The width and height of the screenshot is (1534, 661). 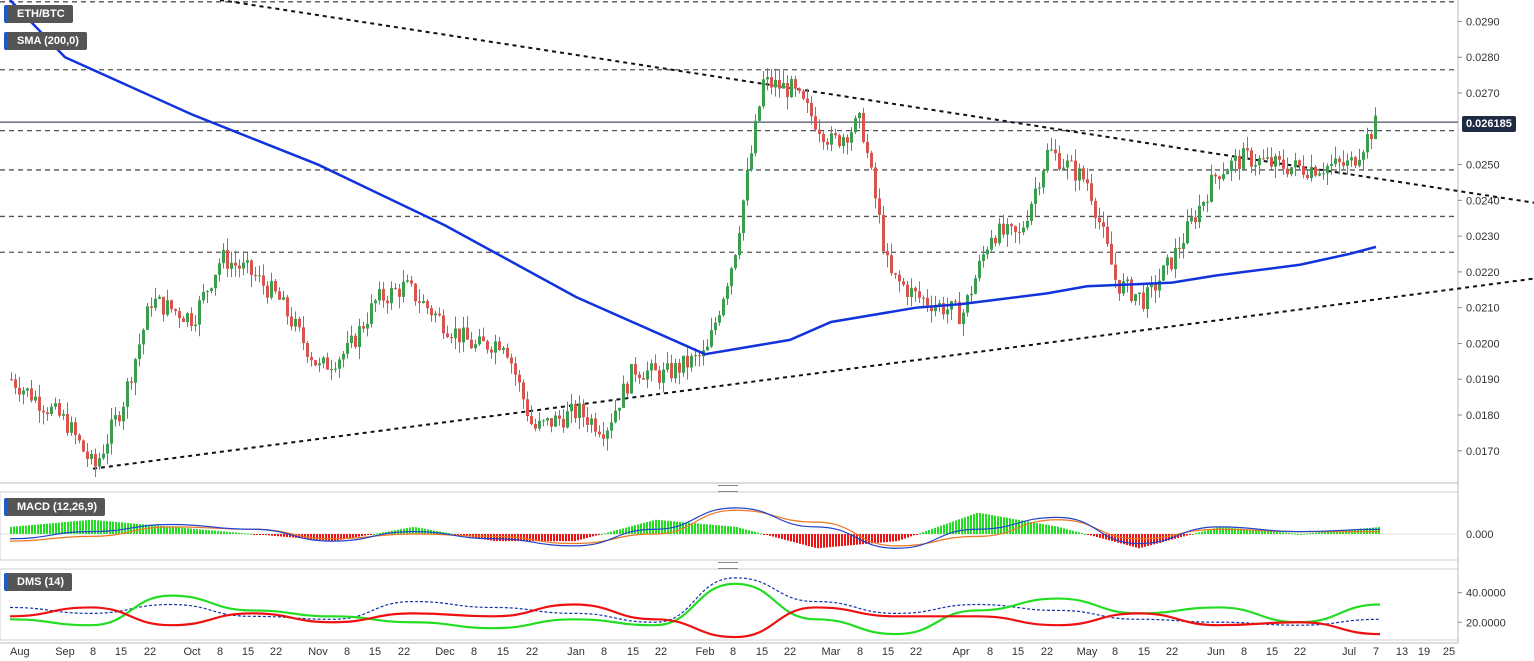 What do you see at coordinates (38, 582) in the screenshot?
I see `dms-indicator-label: DMS (14)` at bounding box center [38, 582].